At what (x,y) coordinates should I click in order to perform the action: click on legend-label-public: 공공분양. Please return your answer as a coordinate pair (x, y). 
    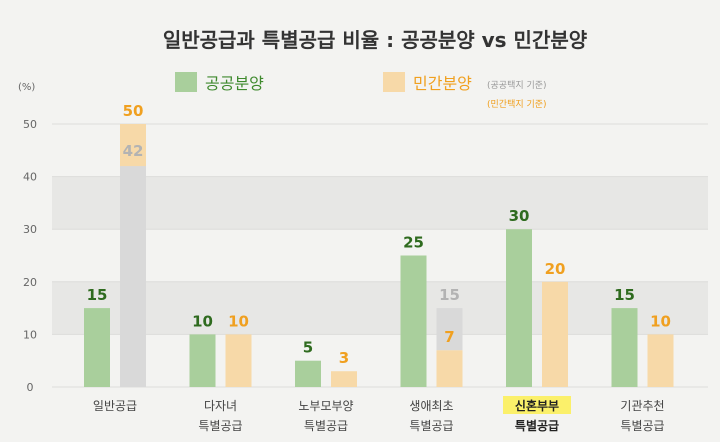
    Looking at the image, I should click on (234, 83).